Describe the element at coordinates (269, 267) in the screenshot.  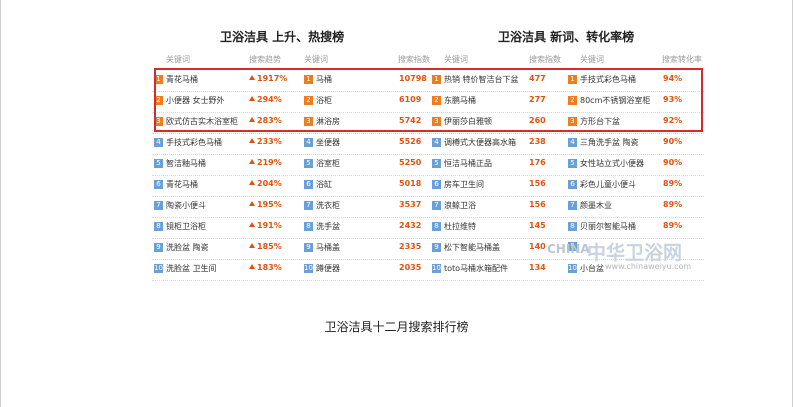
I see `trend-value: 183%` at that location.